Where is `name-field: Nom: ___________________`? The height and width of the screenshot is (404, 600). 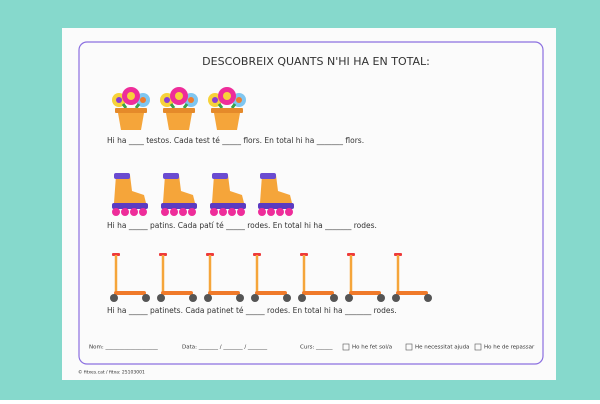 name-field: Nom: ___________________ is located at coordinates (123, 348).